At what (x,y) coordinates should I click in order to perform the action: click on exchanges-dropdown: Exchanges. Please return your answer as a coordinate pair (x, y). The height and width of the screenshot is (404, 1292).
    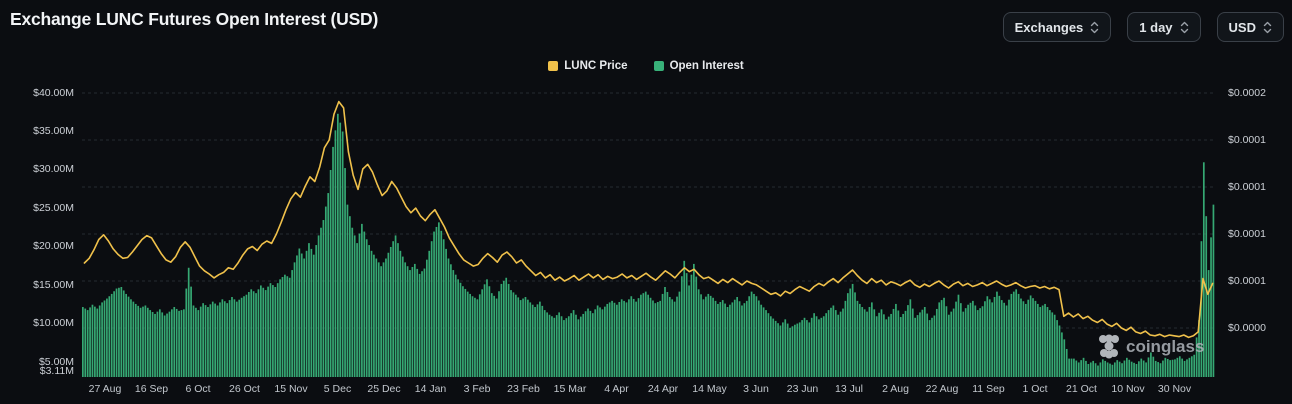
    Looking at the image, I should click on (1057, 27).